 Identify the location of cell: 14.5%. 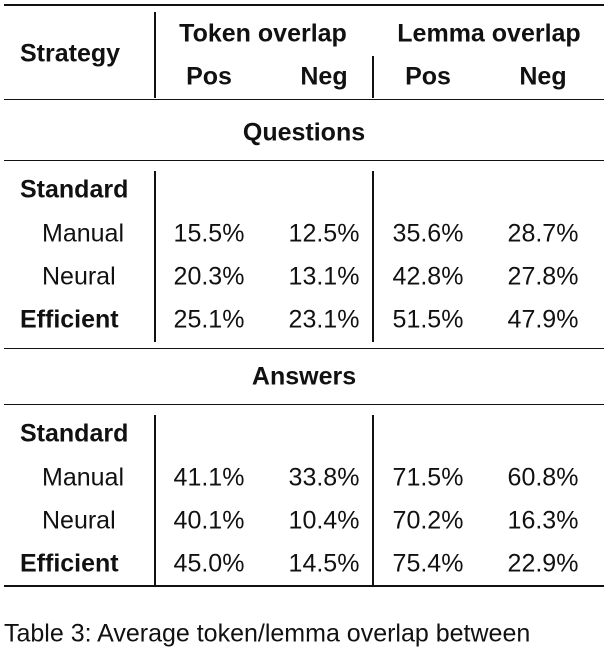
(324, 563).